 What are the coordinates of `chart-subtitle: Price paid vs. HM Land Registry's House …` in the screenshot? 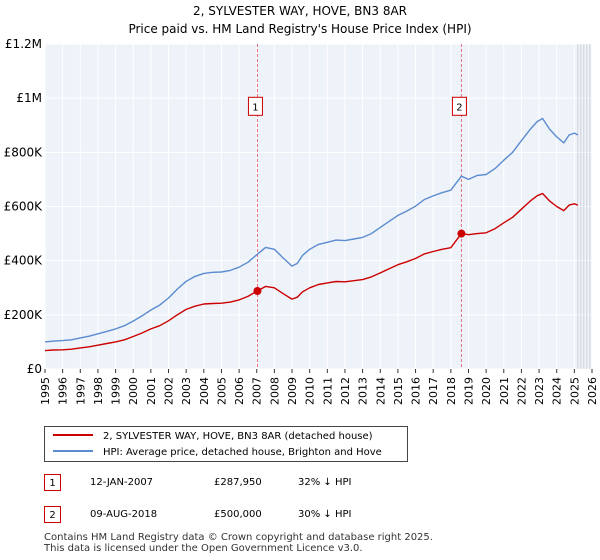 It's located at (299, 29).